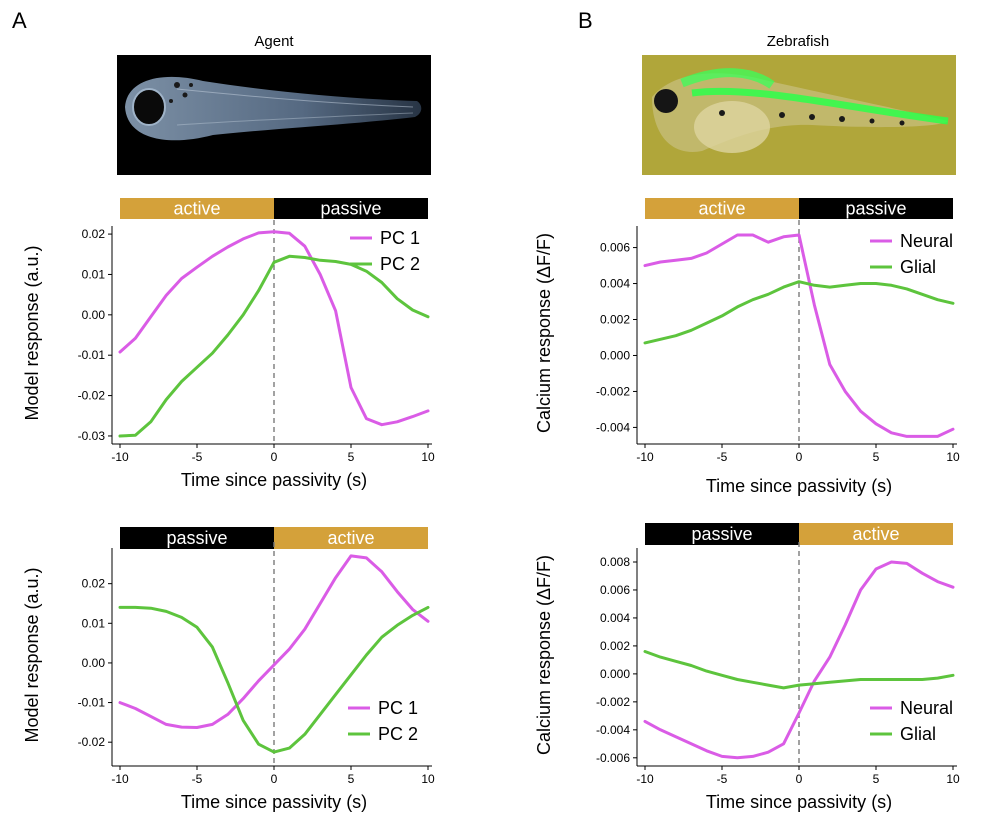 The width and height of the screenshot is (1000, 832). I want to click on chart-a-bottom-x-tick-label: 0, so click(274, 779).